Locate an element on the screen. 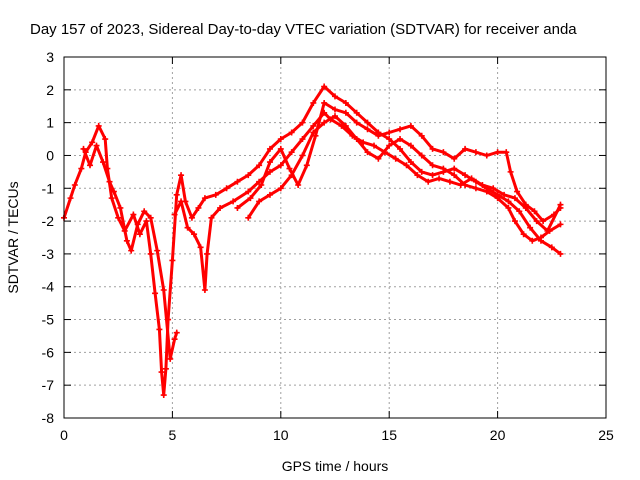 The height and width of the screenshot is (480, 640). y-tick-label: -3 is located at coordinates (48, 254).